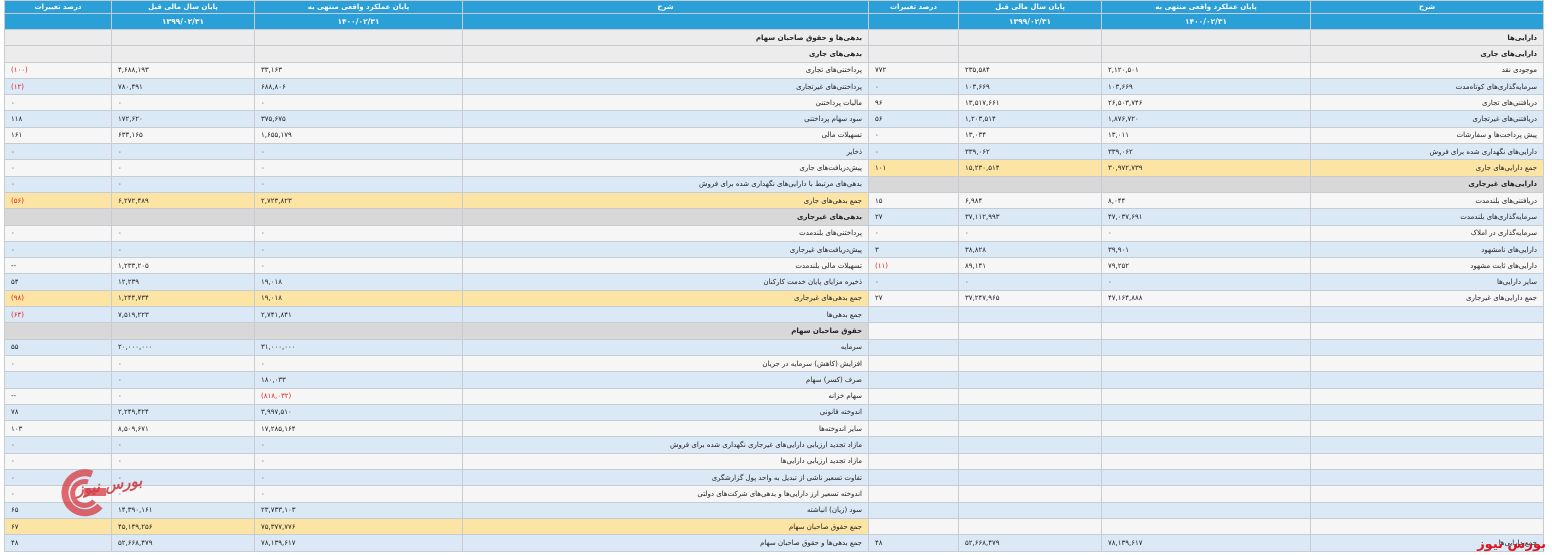  I want to click on liabilities-desc-cell: تسهیلات مالی, so click(665, 135).